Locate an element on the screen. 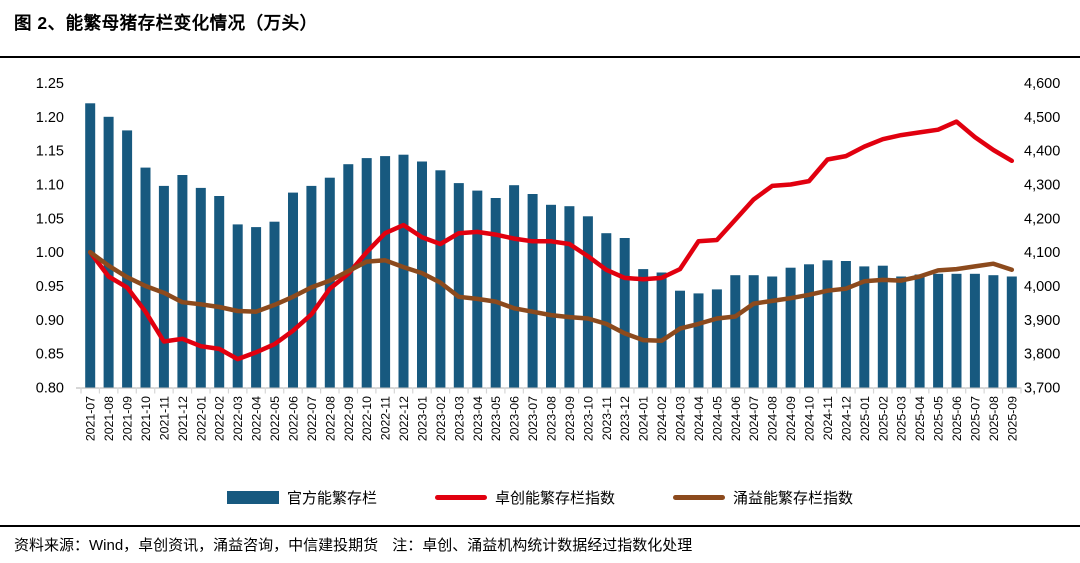 The height and width of the screenshot is (563, 1080). y-axis-label-left: 1.15 is located at coordinates (50, 152).